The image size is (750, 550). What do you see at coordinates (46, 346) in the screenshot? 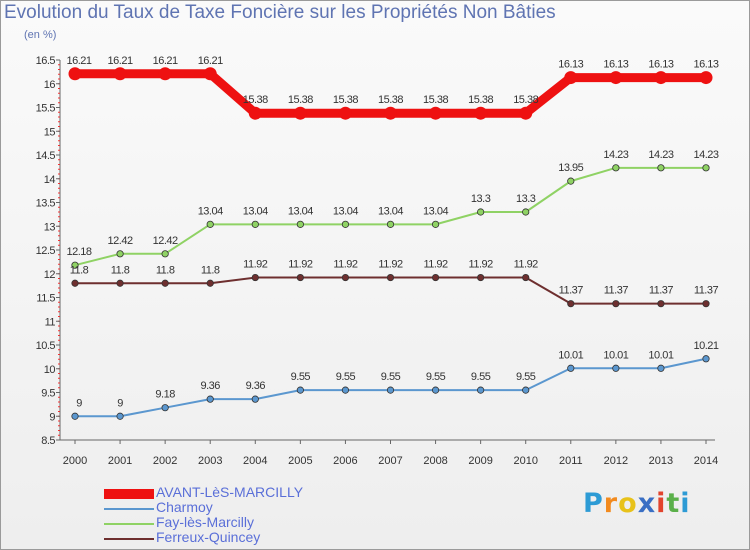
I see `y-tick-label: 10.5` at bounding box center [46, 346].